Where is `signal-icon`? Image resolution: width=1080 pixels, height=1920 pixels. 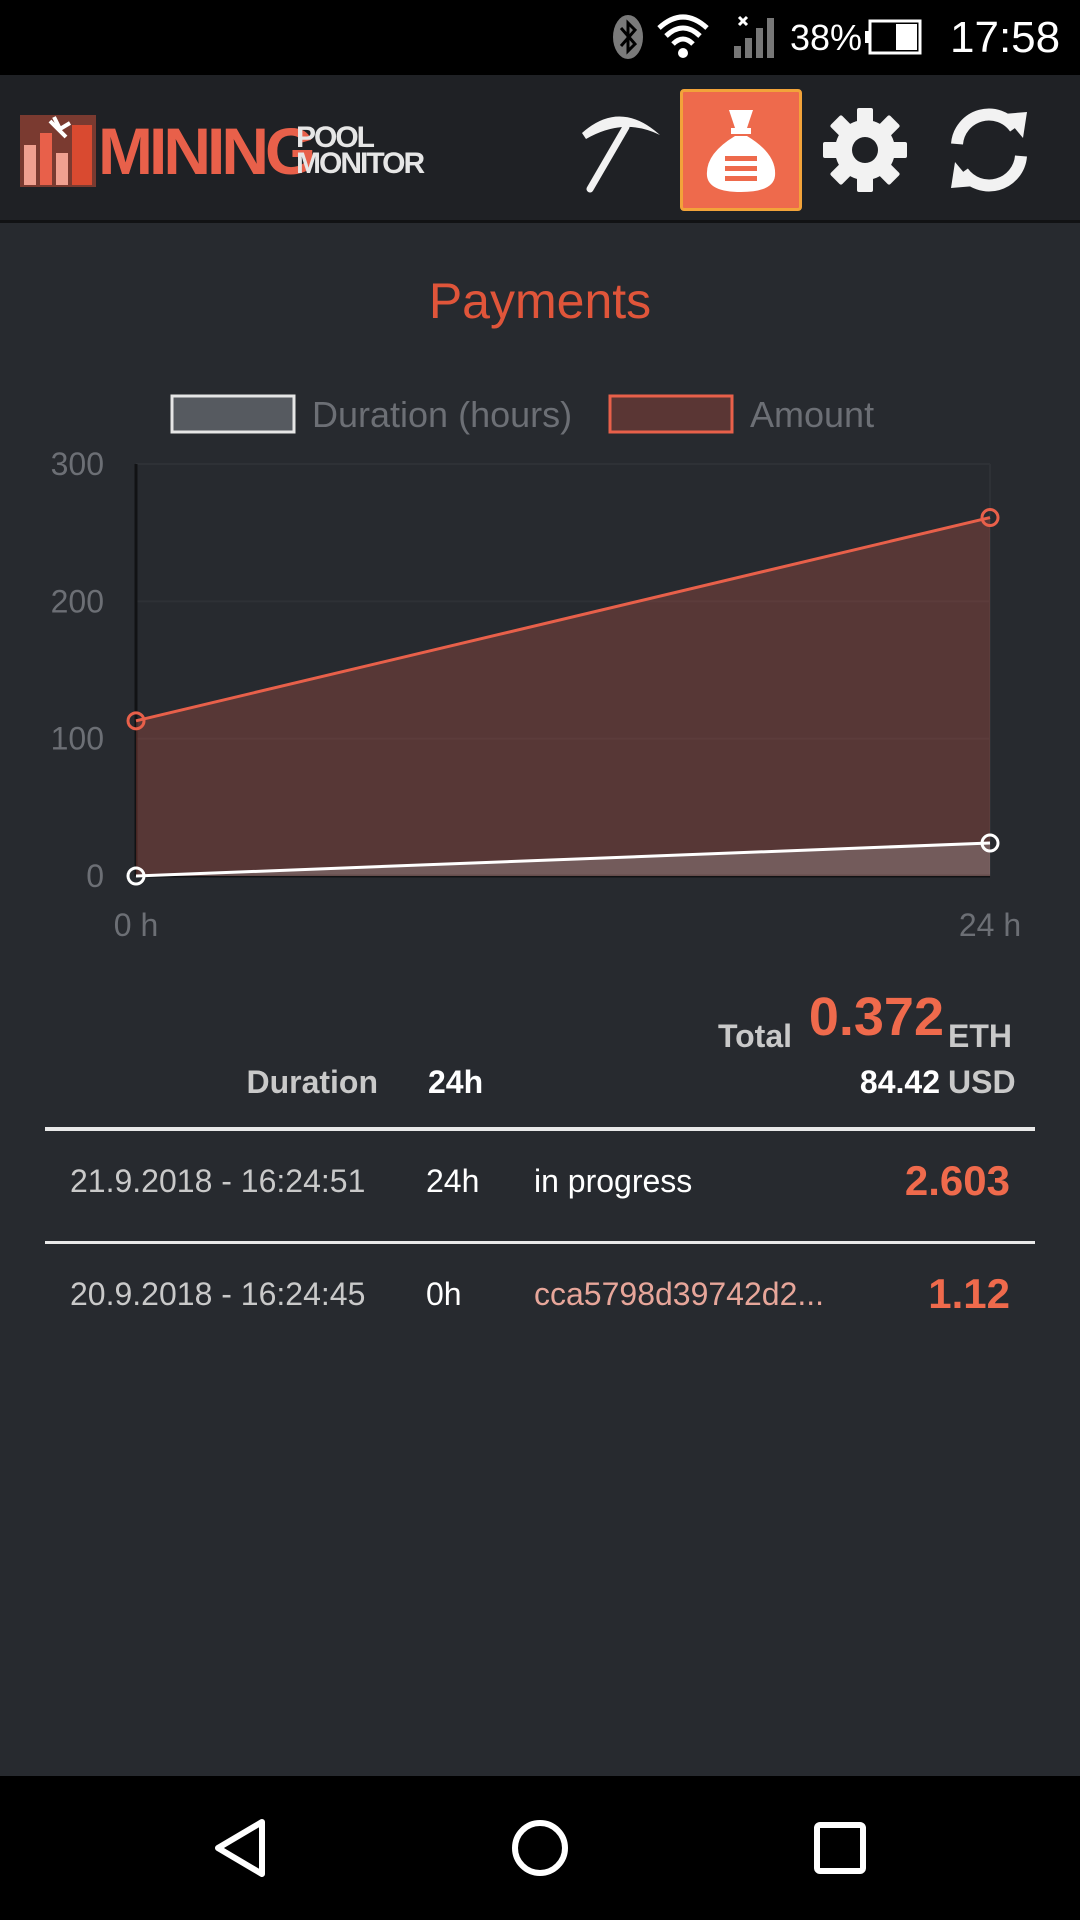 signal-icon is located at coordinates (754, 36).